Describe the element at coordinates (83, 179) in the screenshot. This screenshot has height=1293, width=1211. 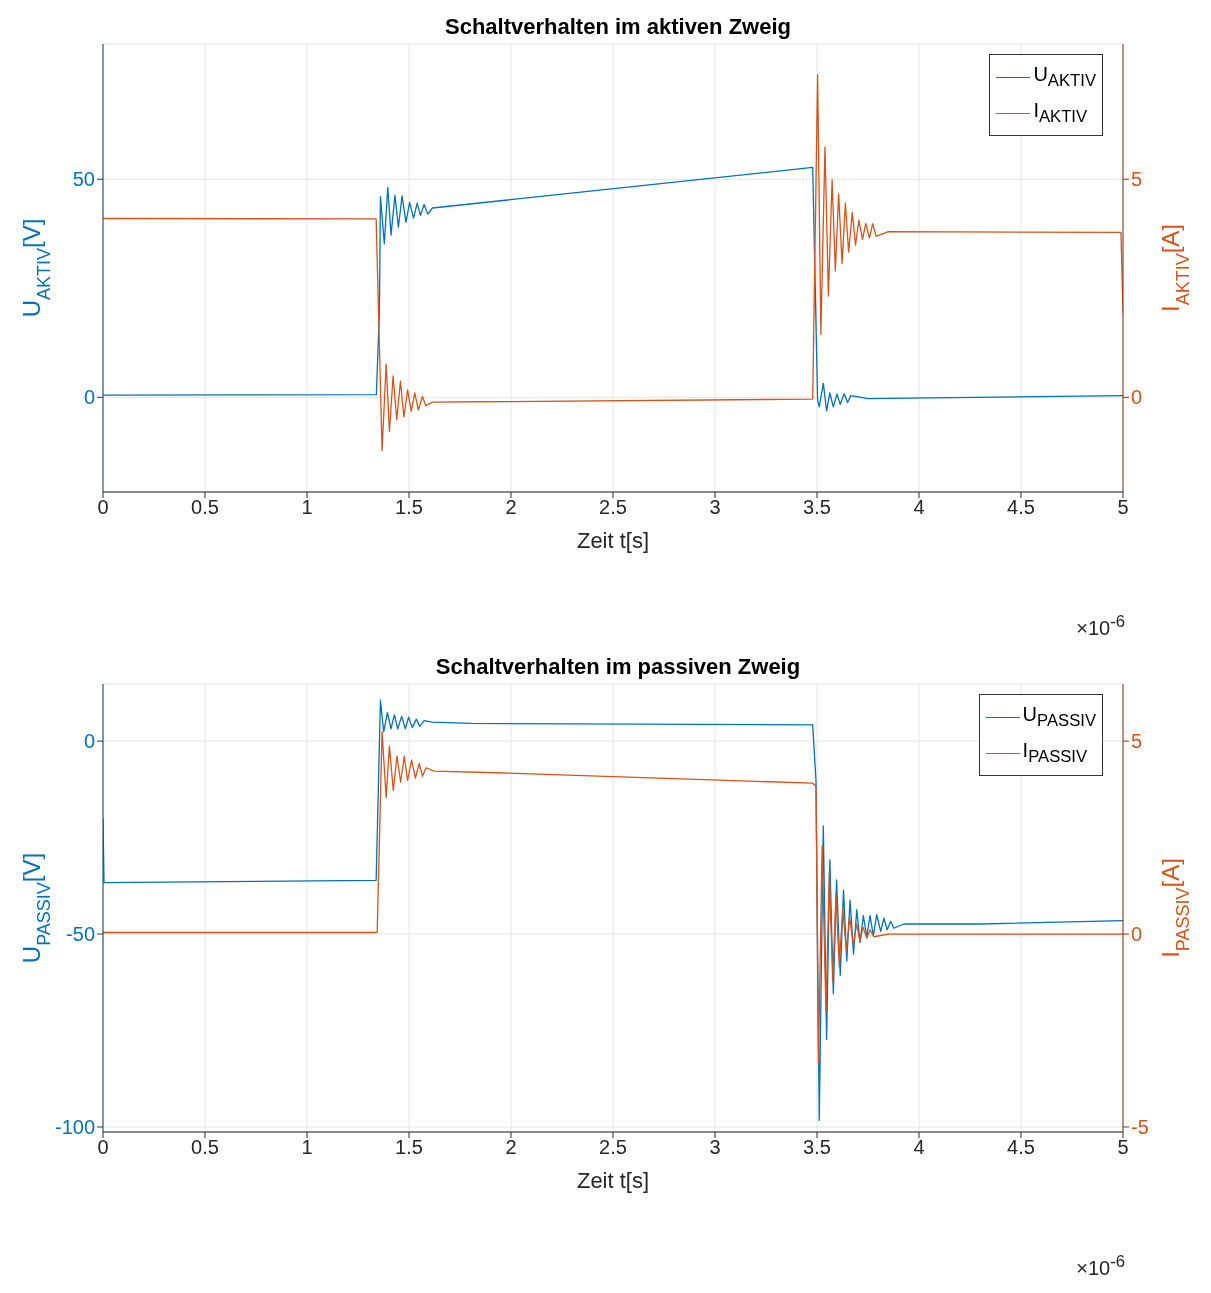
I see `y-tick-label: 50` at that location.